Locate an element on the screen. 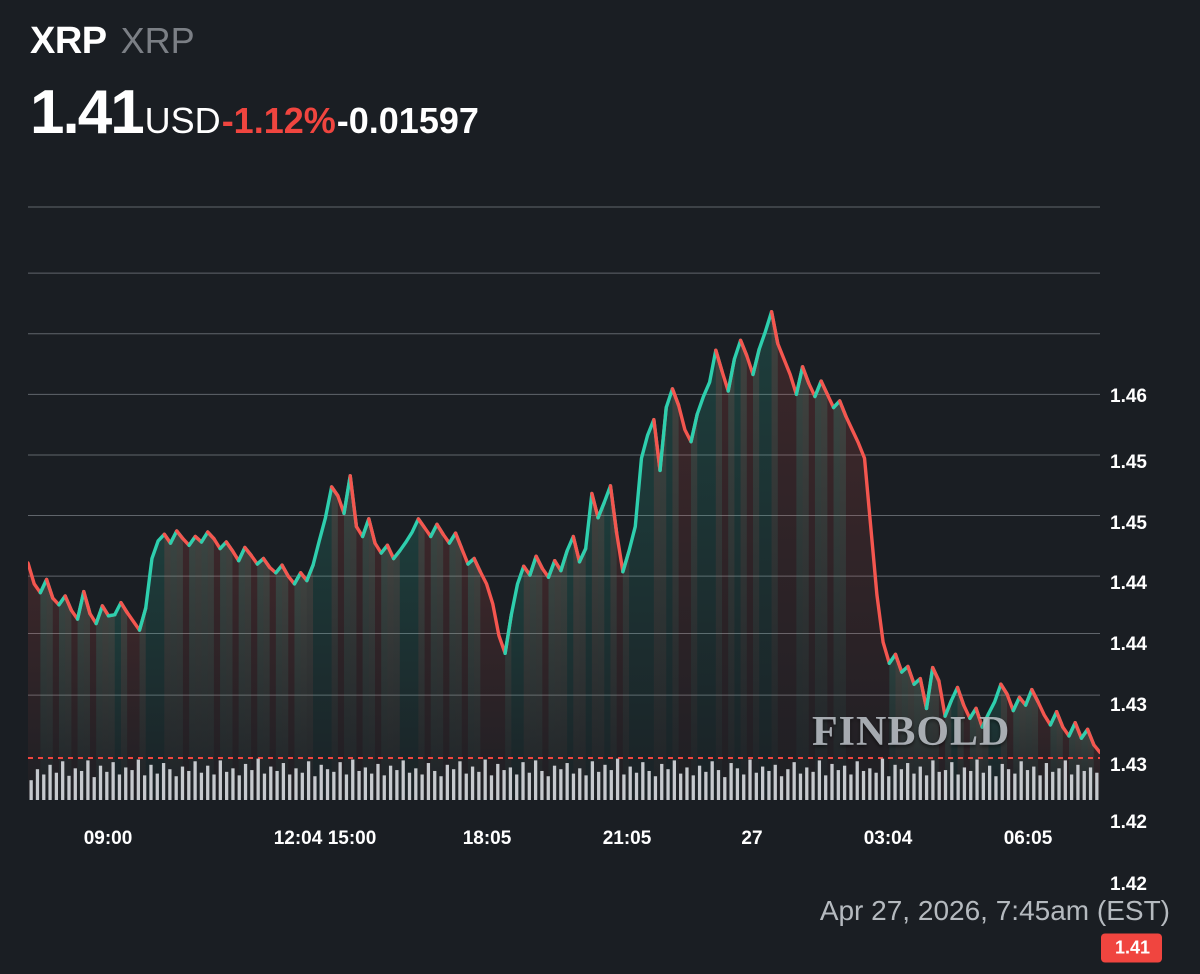  x-axis: 09:00 12:04 15:00 18:05 21:05 27 03:04 06:05 is located at coordinates (600, 844).